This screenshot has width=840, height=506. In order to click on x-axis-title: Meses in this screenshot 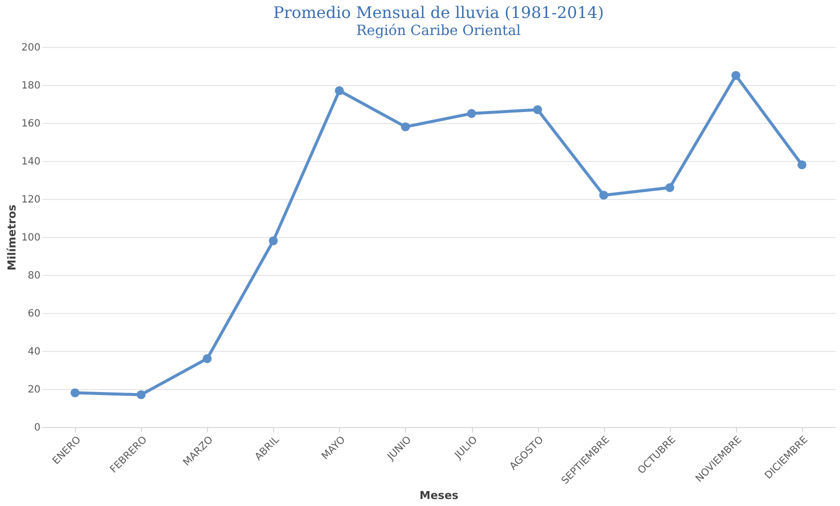, I will do `click(439, 495)`.